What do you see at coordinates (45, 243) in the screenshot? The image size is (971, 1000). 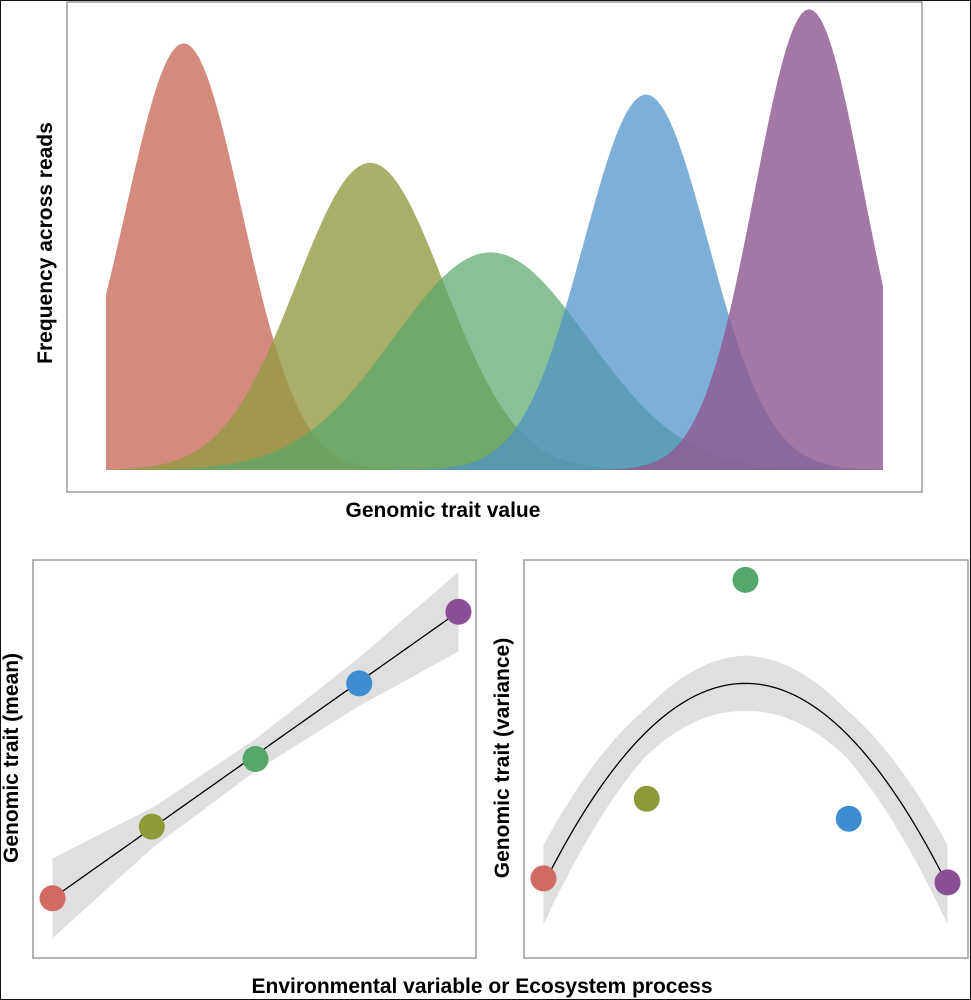 I see `density-ylabel: Frequency across reads` at bounding box center [45, 243].